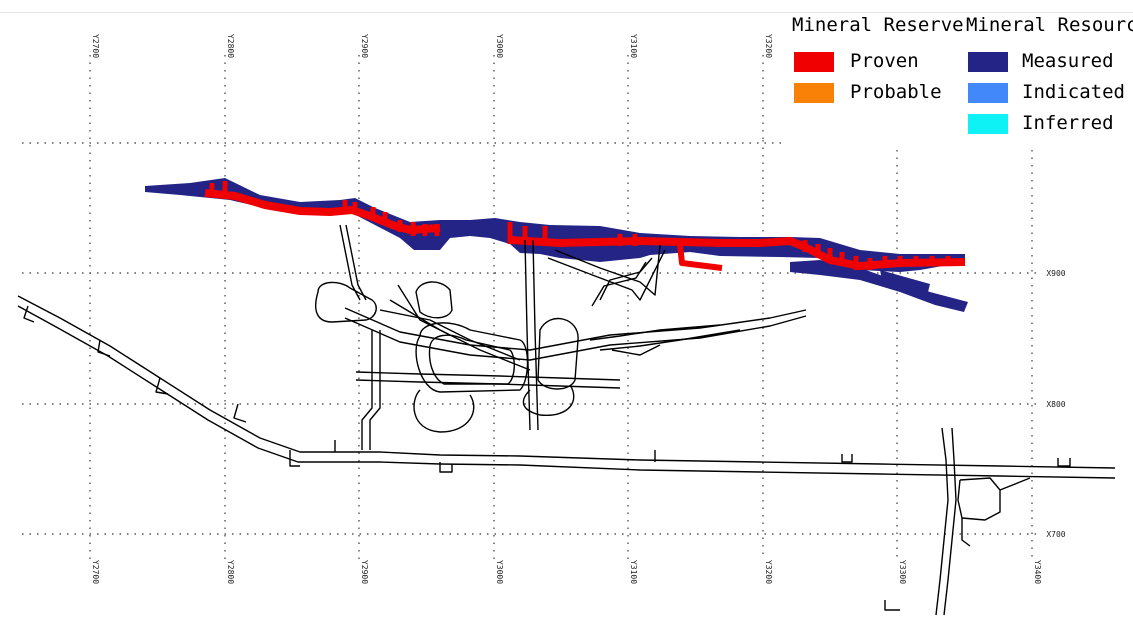  Describe the element at coordinates (566, 12) in the screenshot. I see `frame-top-border` at that location.